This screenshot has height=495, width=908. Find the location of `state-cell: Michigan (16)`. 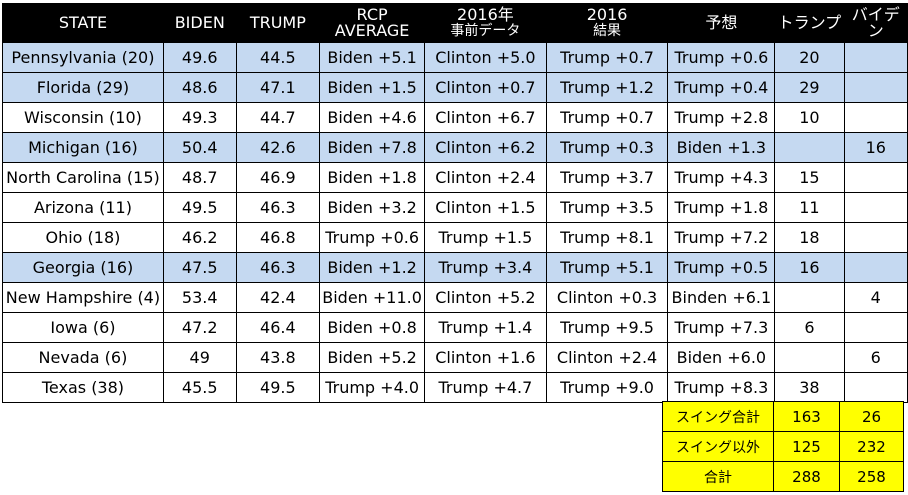

state-cell: Michigan (16) is located at coordinates (83, 147).